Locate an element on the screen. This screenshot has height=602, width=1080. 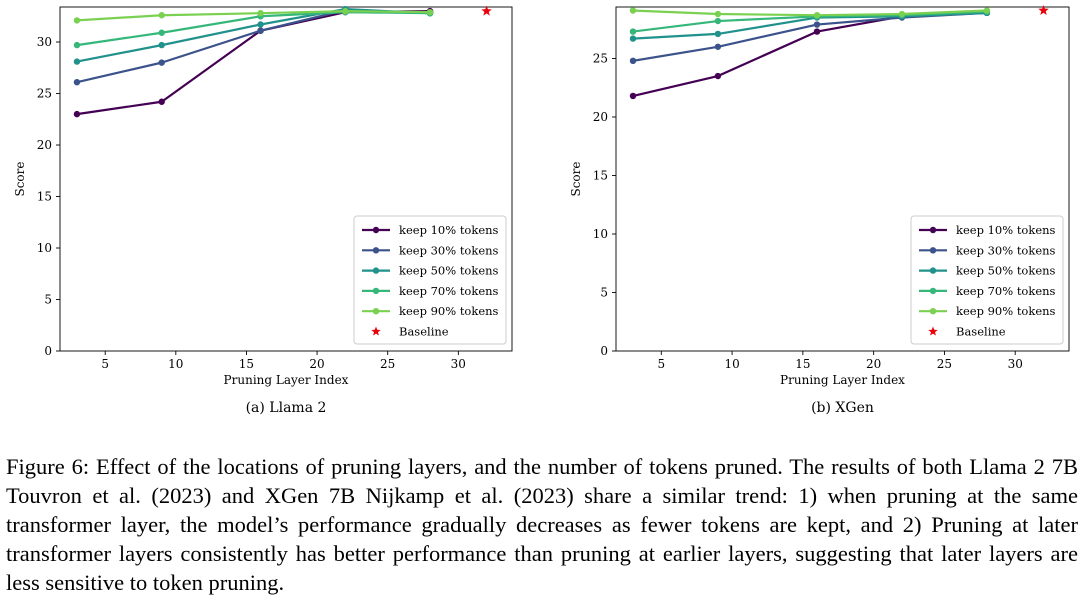
panel-subcaption: (a) Llama 2 is located at coordinates (286, 408).